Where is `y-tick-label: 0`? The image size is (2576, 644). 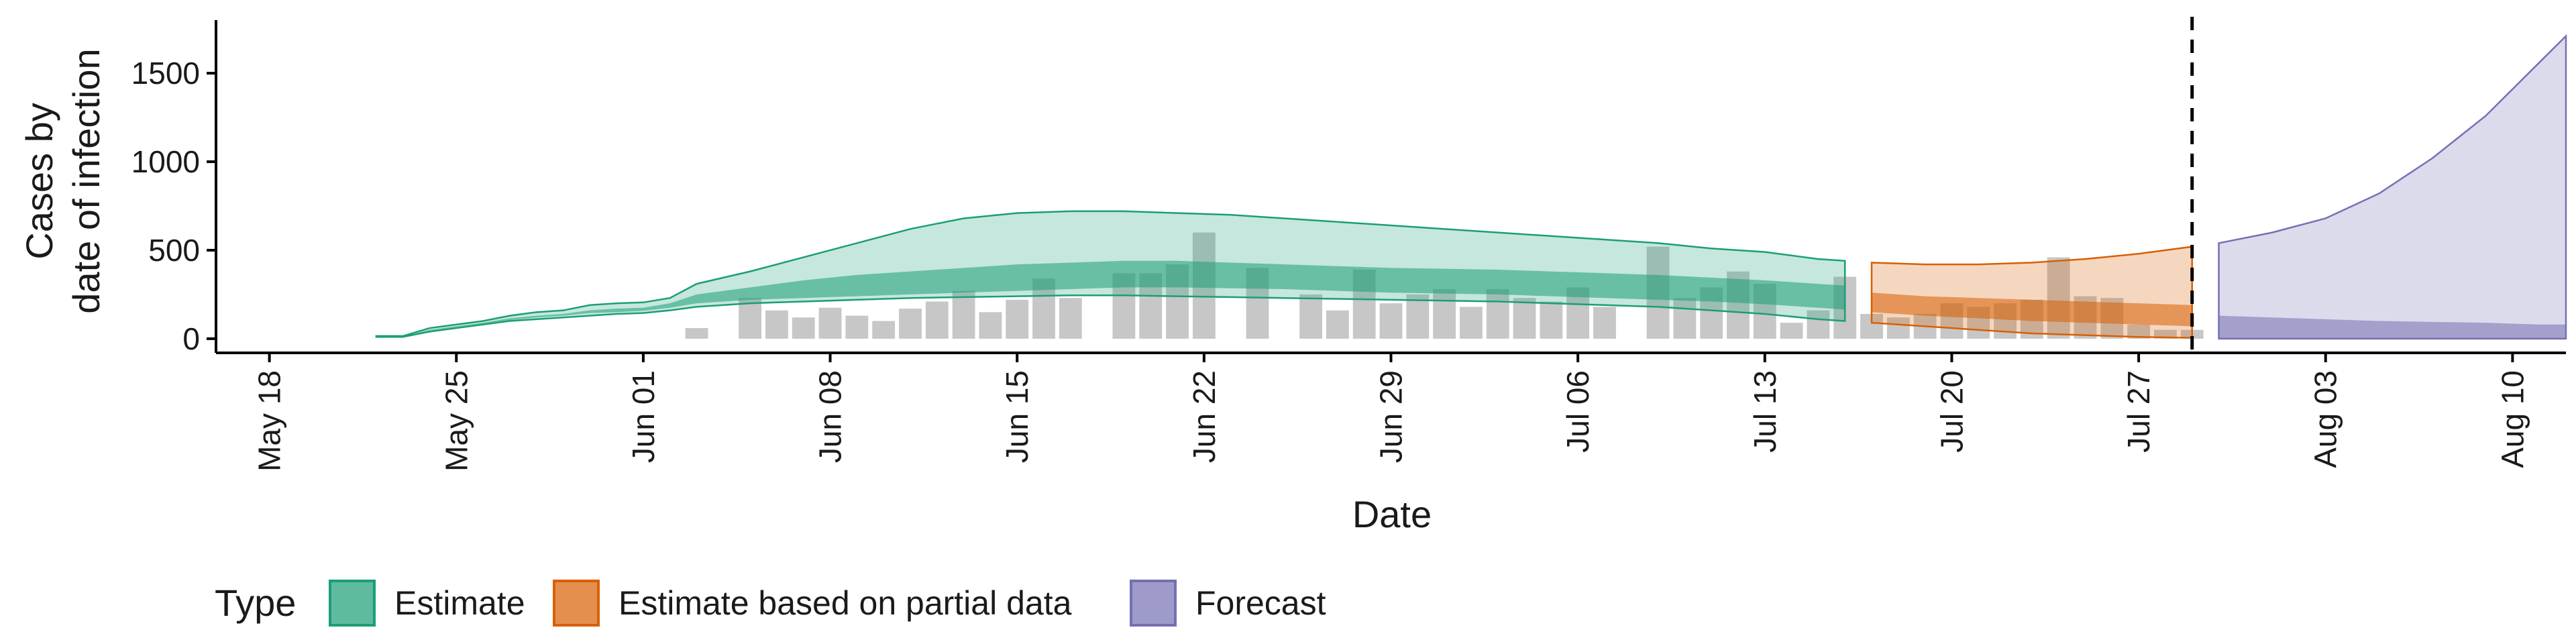 y-tick-label: 0 is located at coordinates (191, 338).